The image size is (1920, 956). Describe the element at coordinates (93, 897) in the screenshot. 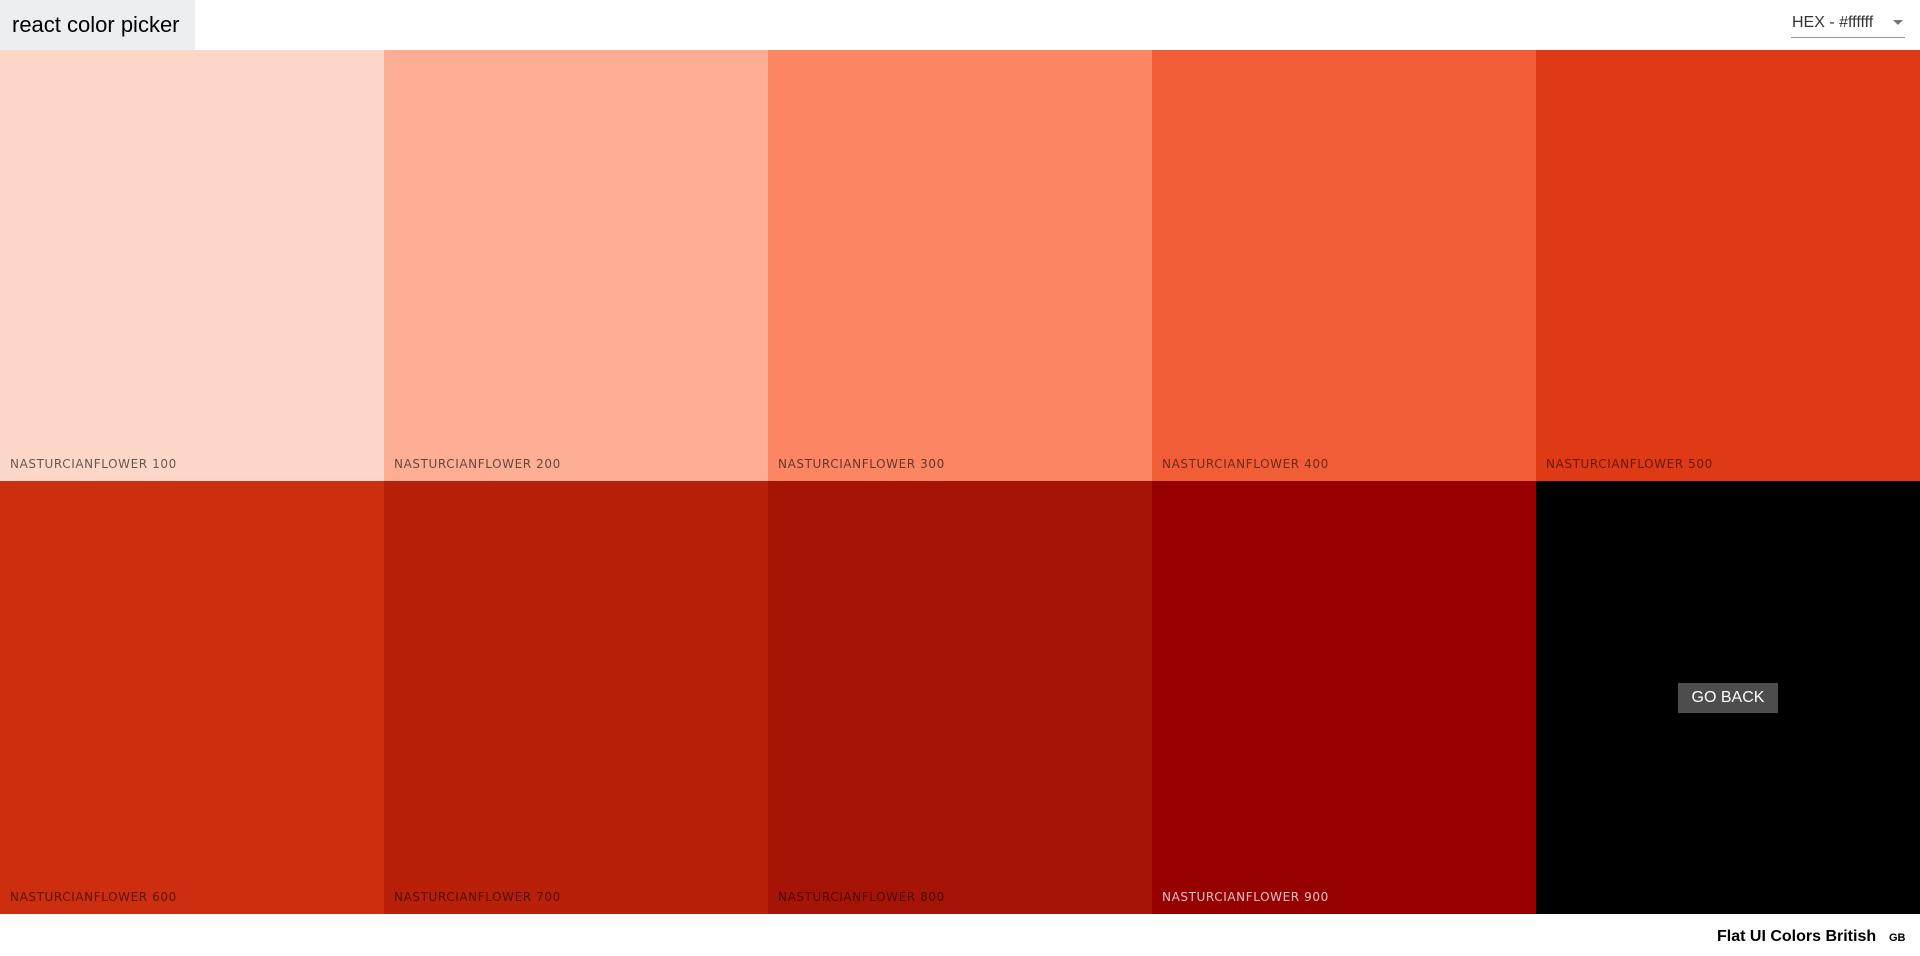

I see `color-name: NASTURCIANFLOWER 600` at that location.